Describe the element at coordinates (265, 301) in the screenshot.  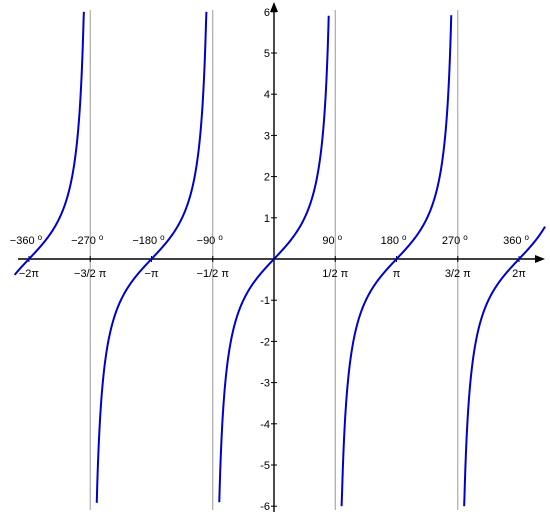
I see `y-tick-label: -1` at that location.